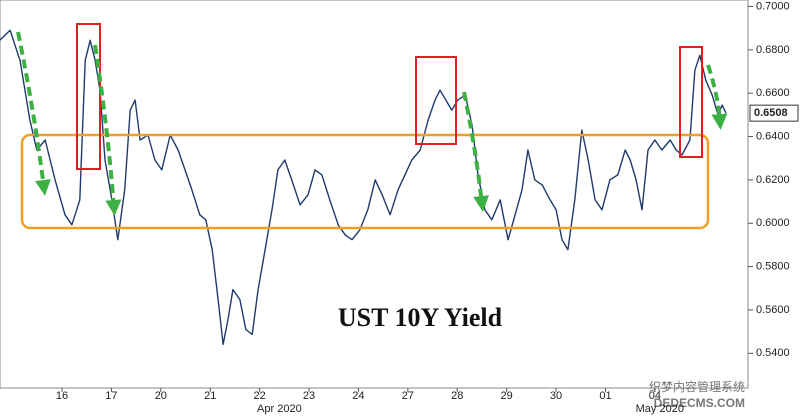 Image resolution: width=800 pixels, height=416 pixels. I want to click on x-tick-label: 27, so click(408, 396).